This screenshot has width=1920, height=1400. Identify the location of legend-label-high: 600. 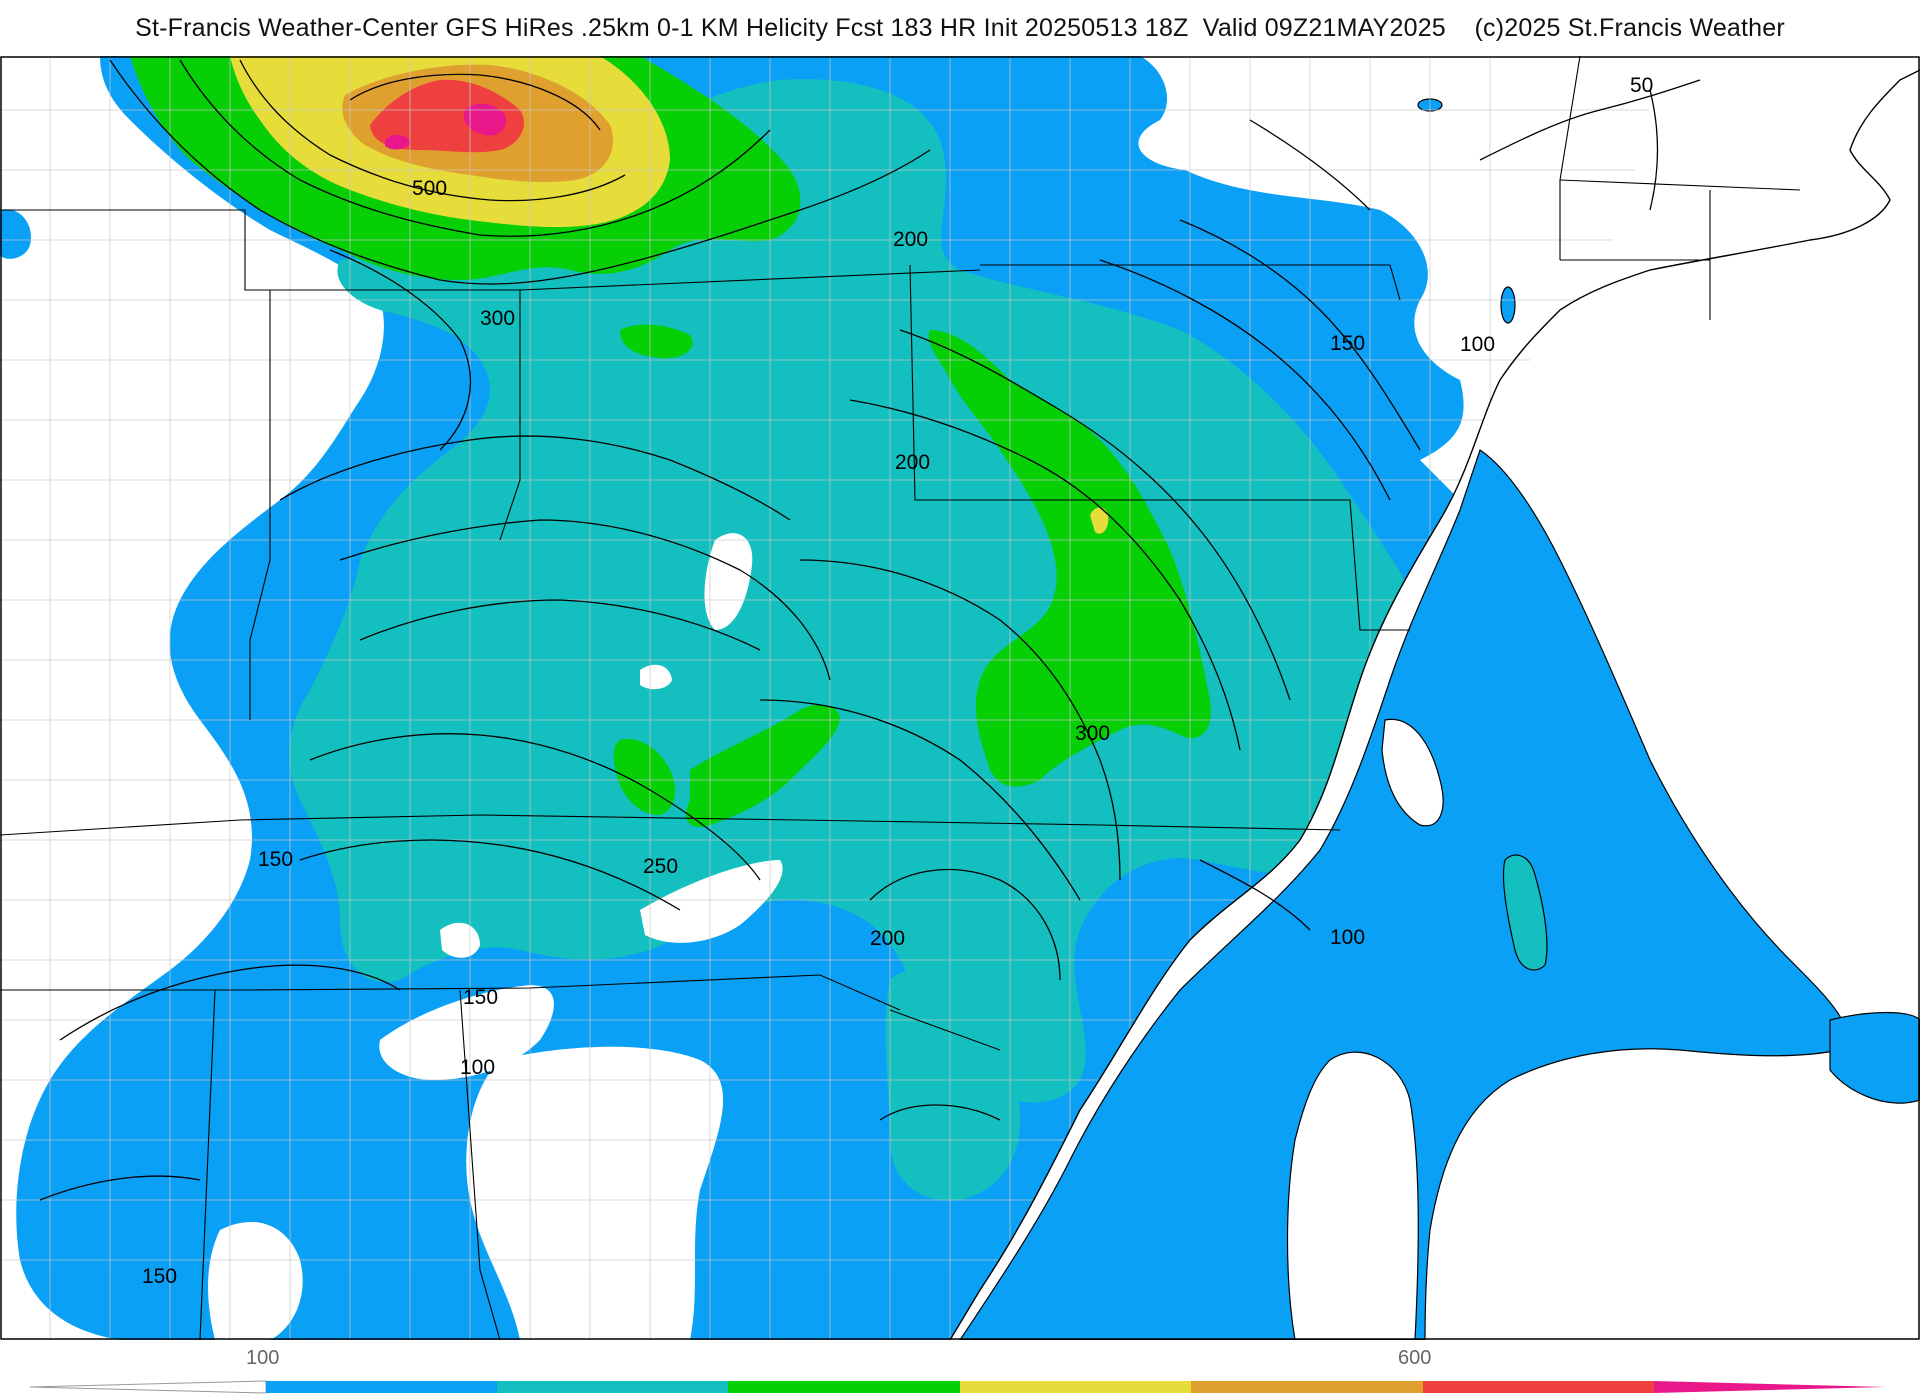
(1414, 1358).